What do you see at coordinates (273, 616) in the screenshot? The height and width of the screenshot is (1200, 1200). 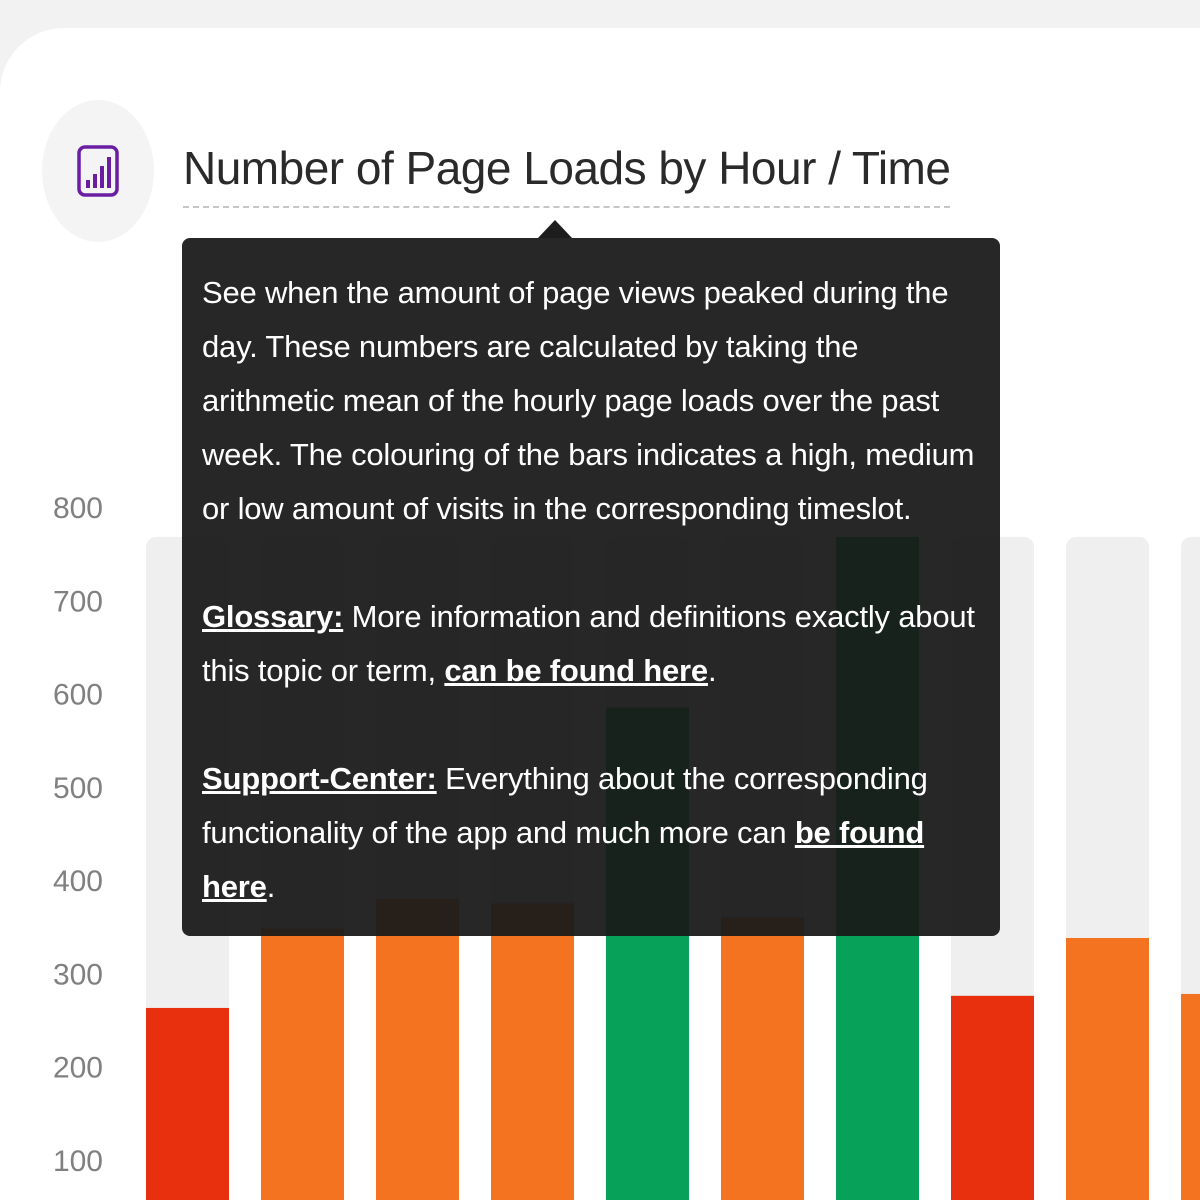 I see `glossary-link-label: Glossary:` at bounding box center [273, 616].